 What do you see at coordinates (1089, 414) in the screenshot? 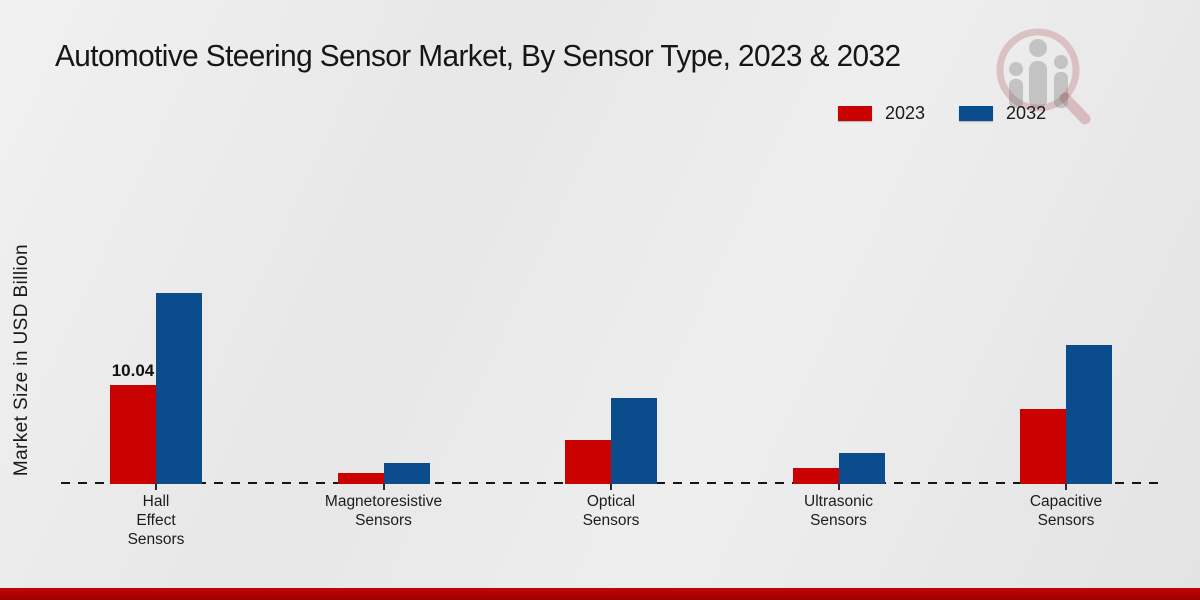
I see `bar-2032-capacitive-sensors` at bounding box center [1089, 414].